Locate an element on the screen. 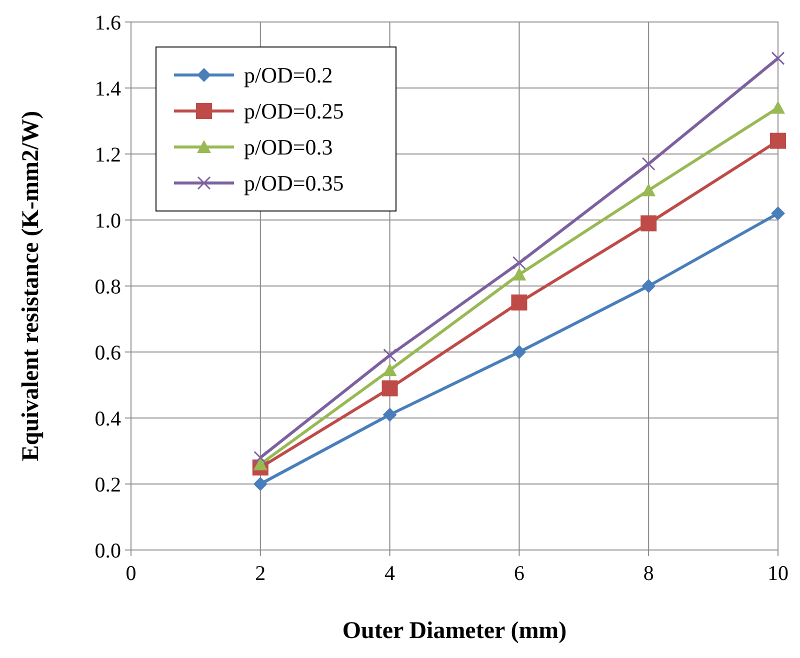 Image resolution: width=800 pixels, height=658 pixels. y-tick-label: 0.0 is located at coordinates (107, 550).